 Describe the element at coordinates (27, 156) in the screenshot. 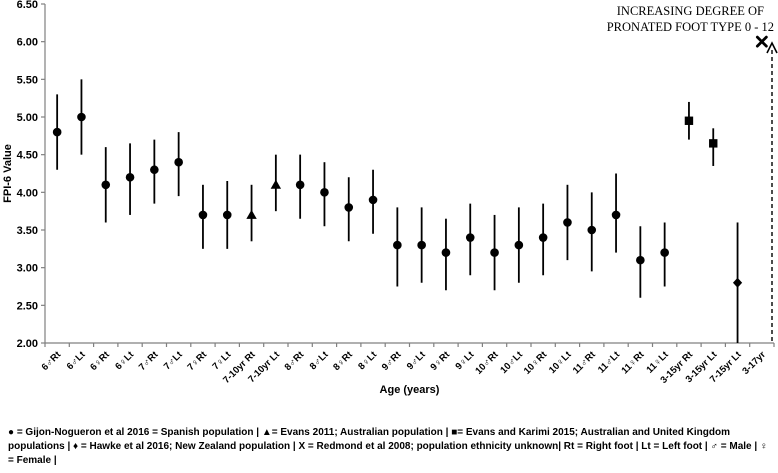

I see `y-tick-label: 4.50` at that location.